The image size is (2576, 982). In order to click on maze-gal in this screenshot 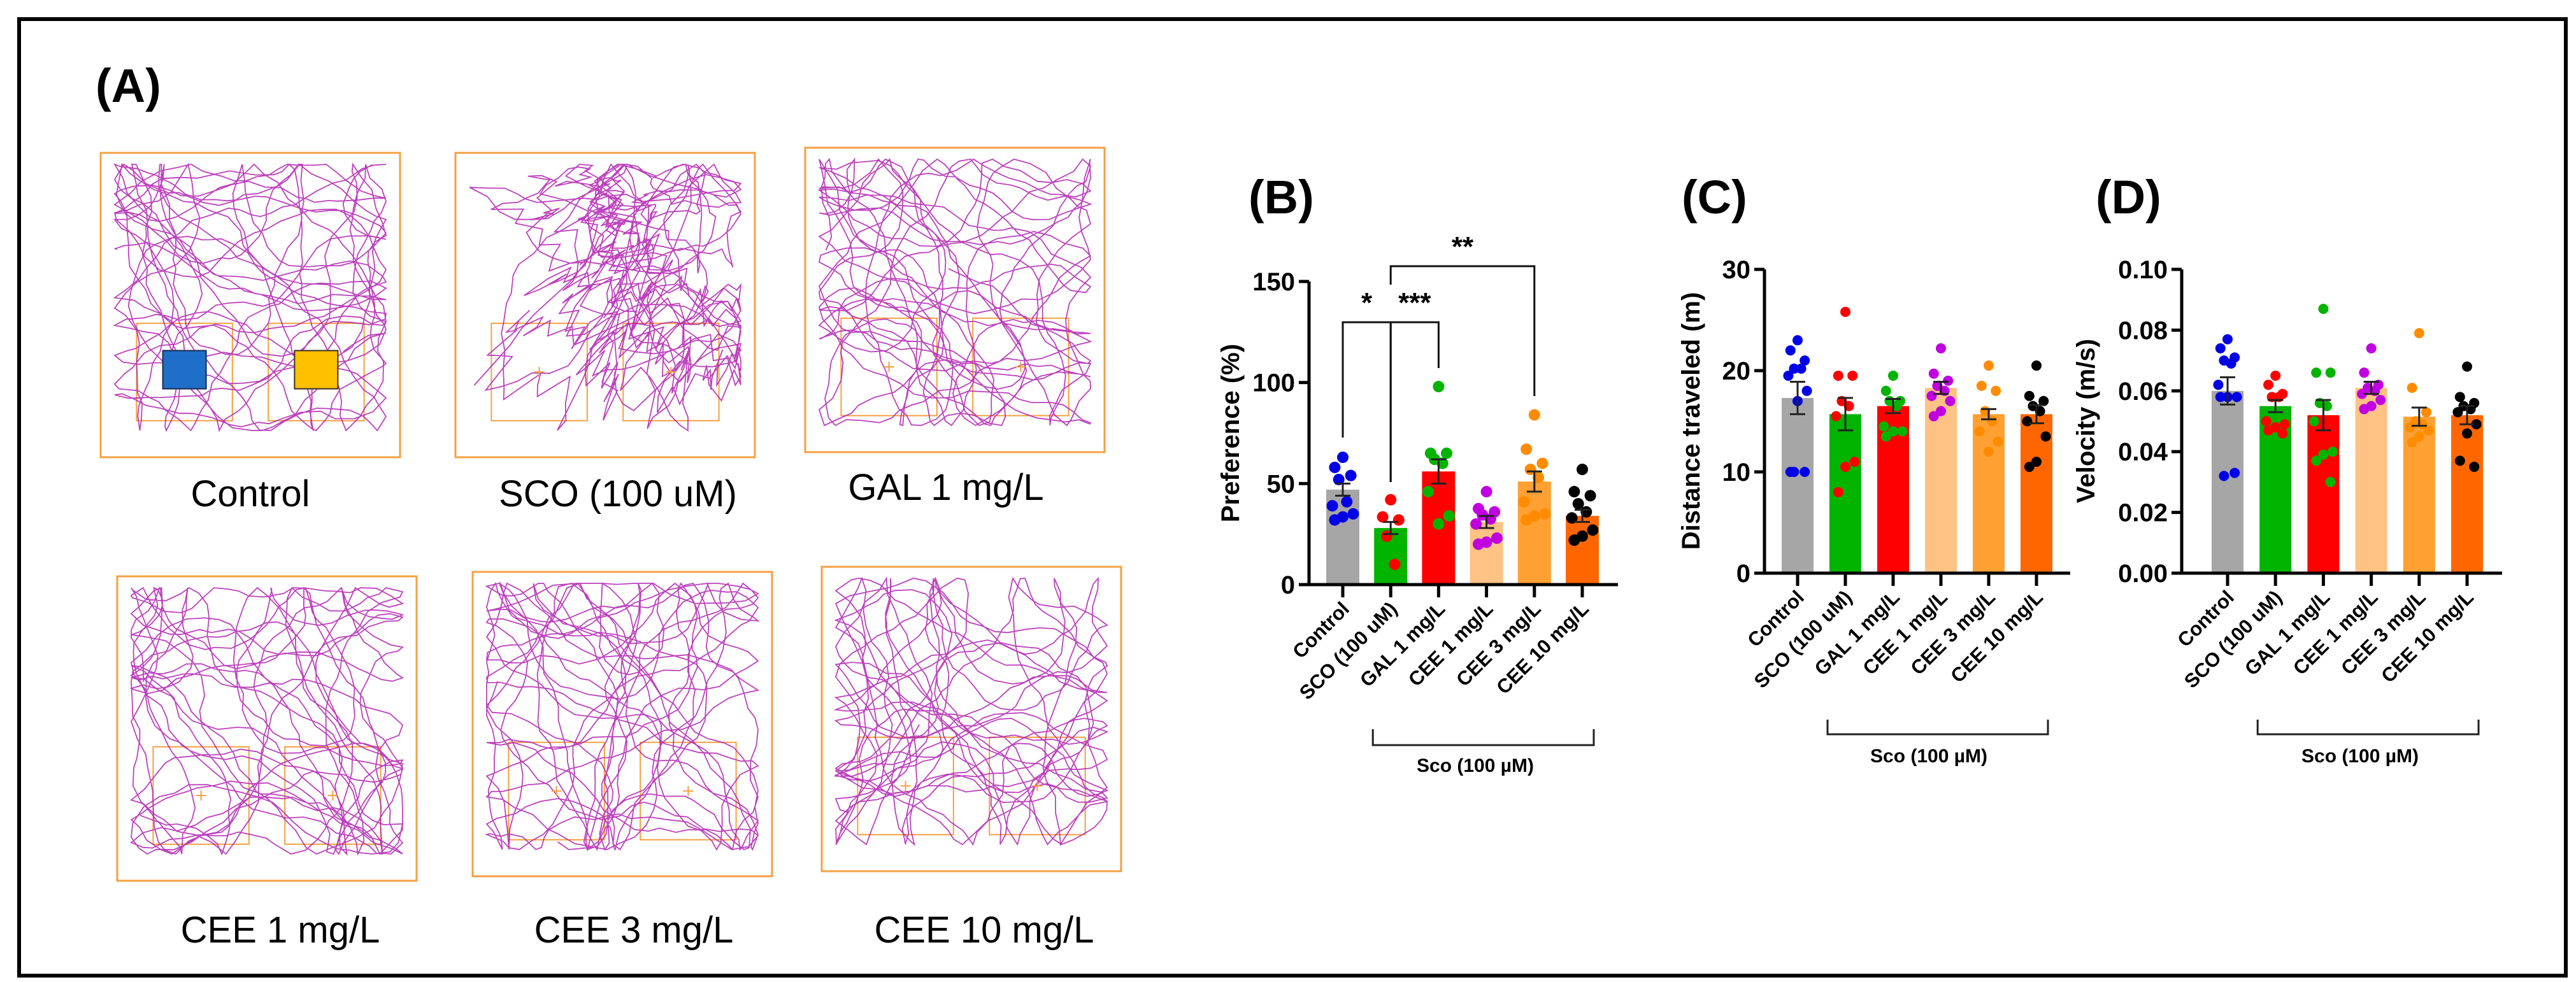, I will do `click(955, 299)`.